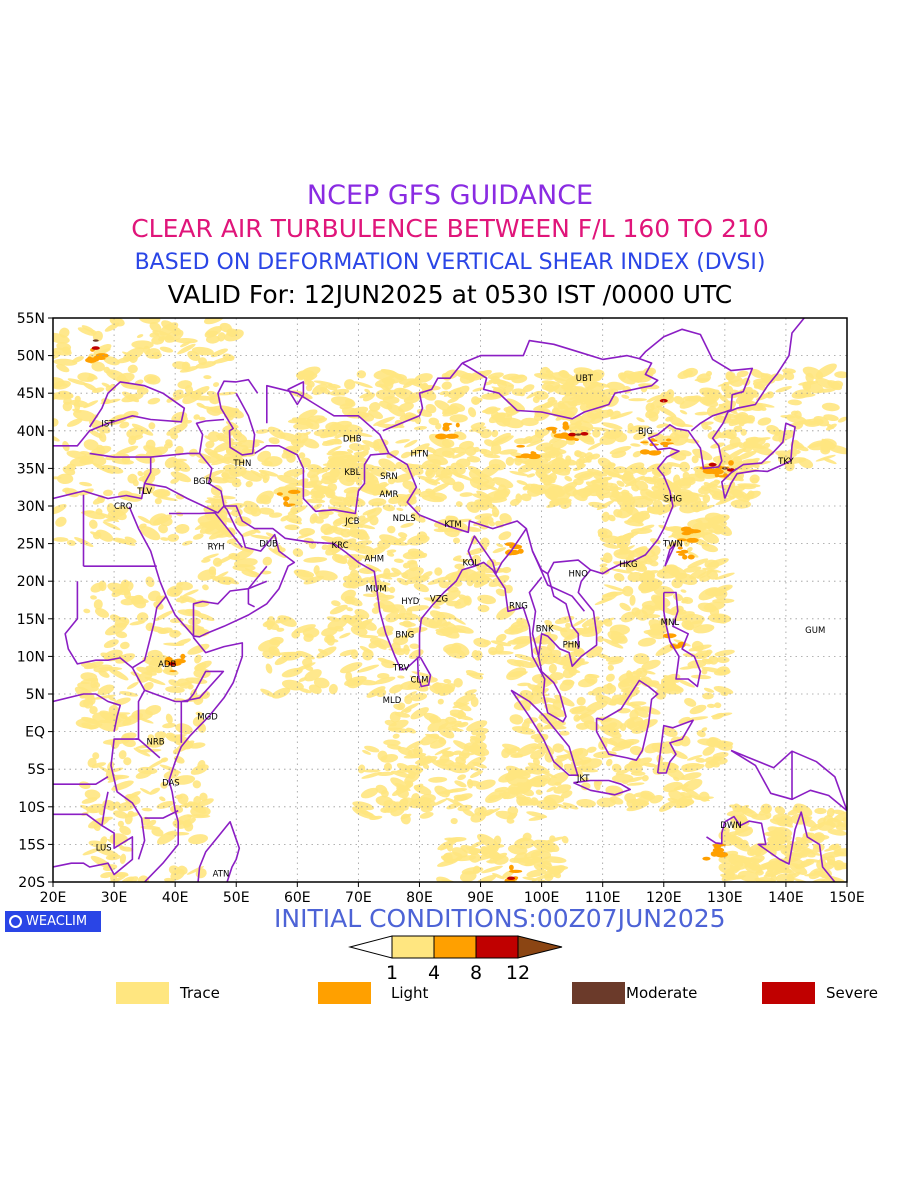 This screenshot has height=1200, width=900. I want to click on legend-moderate-label: Moderate, so click(662, 993).